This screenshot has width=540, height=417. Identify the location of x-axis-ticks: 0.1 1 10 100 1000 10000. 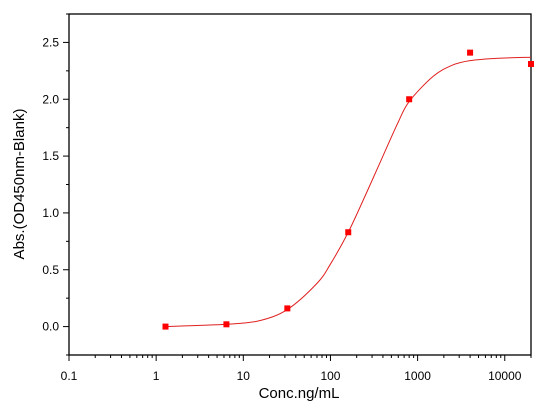
(296, 369).